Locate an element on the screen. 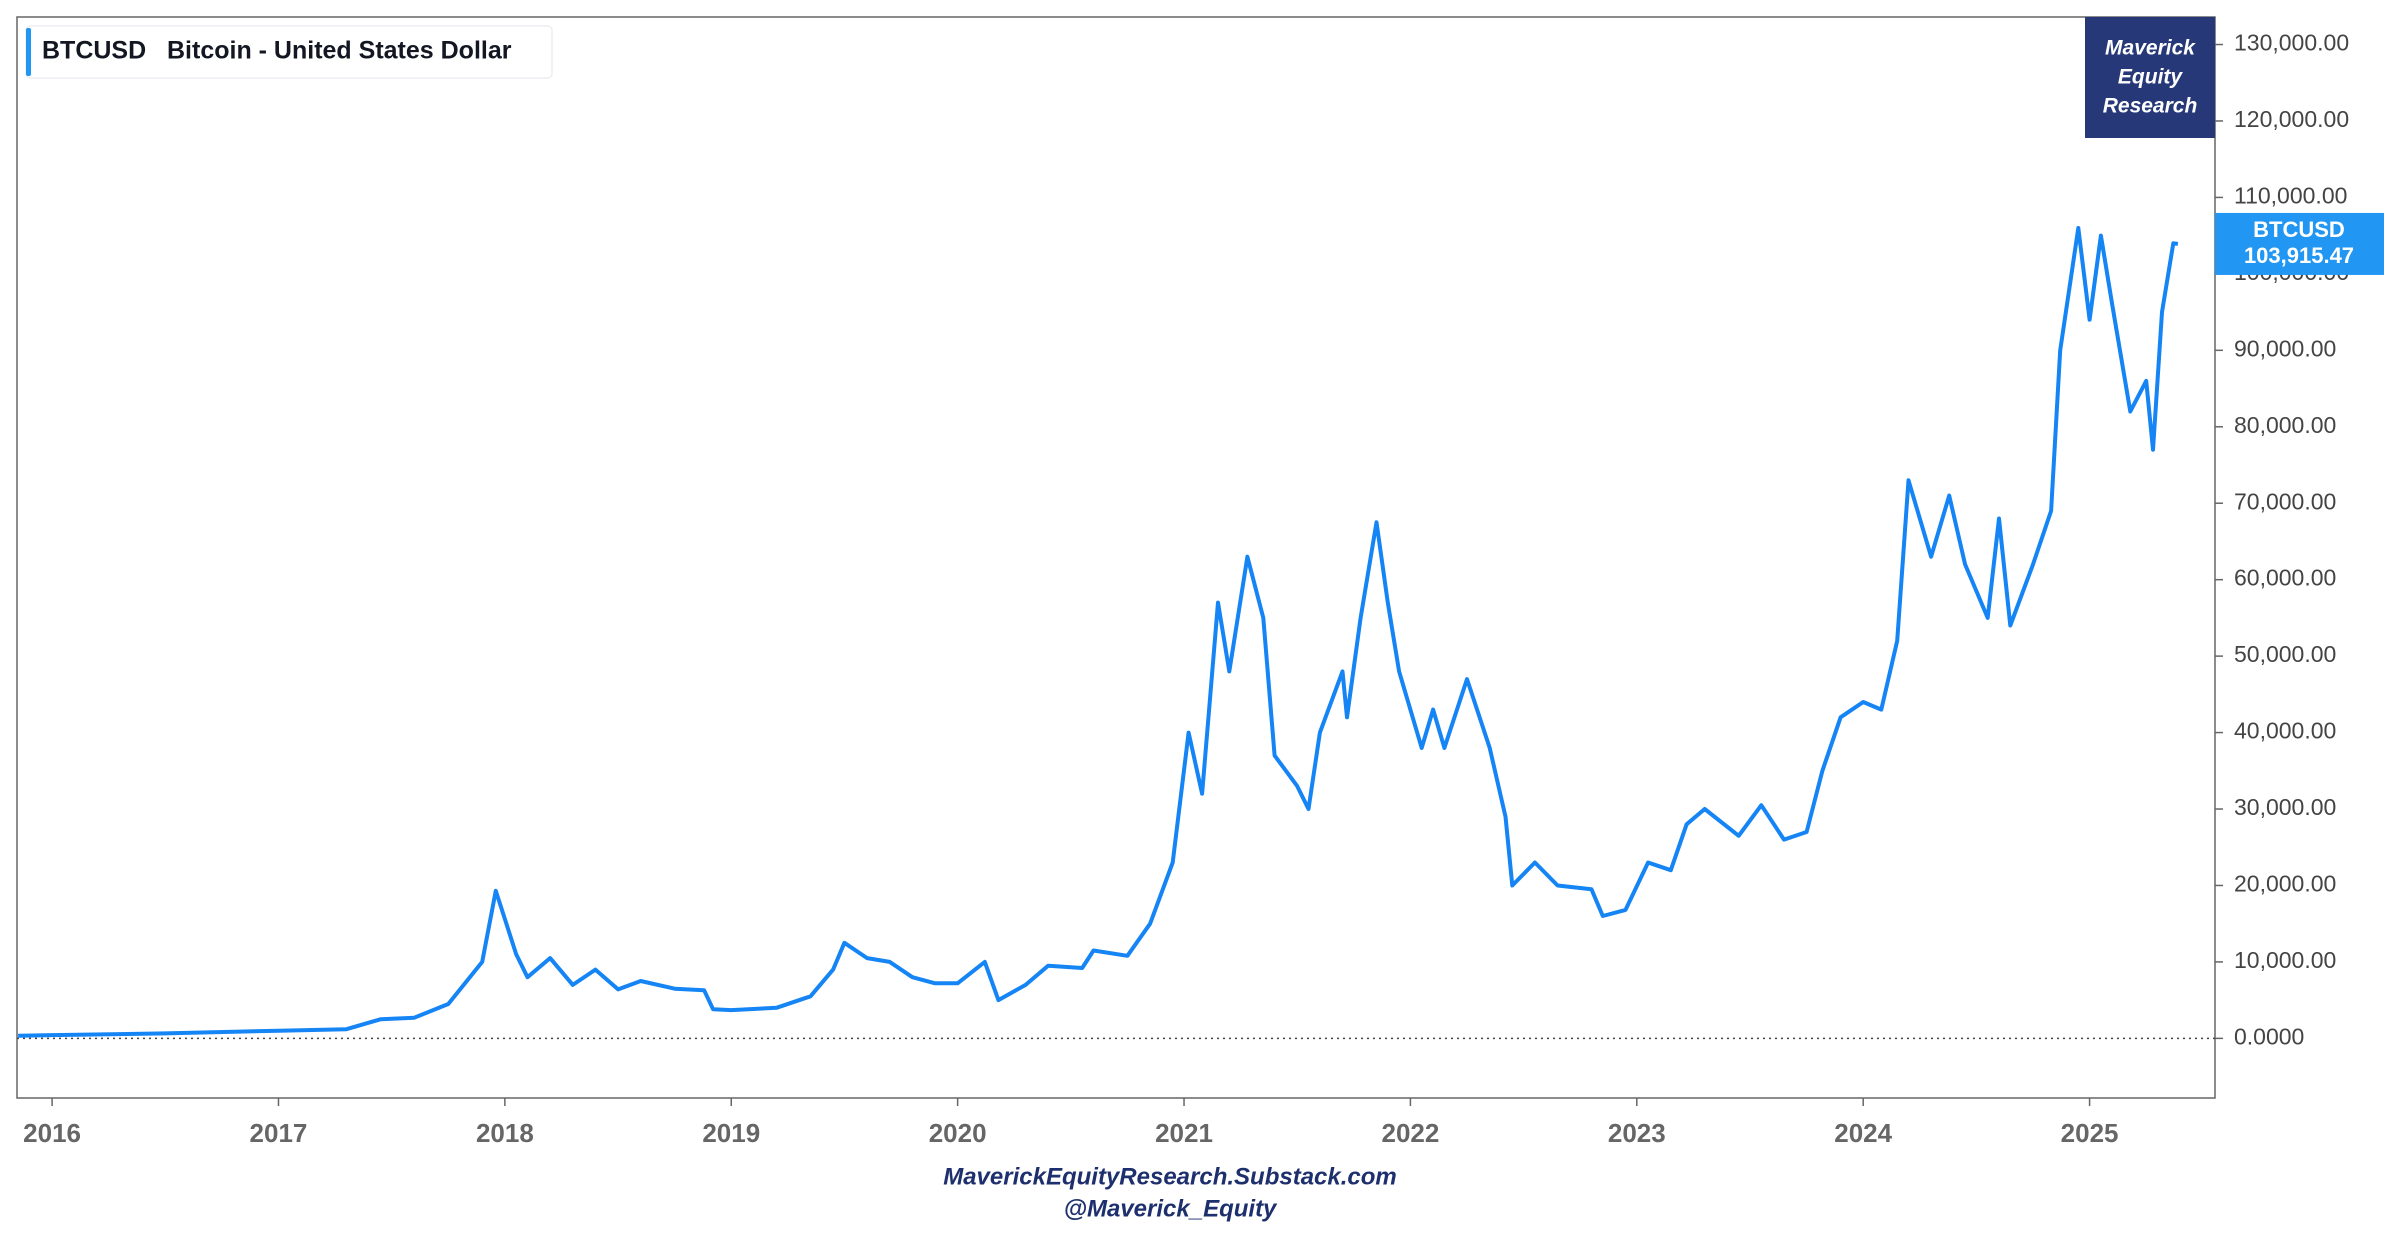 The height and width of the screenshot is (1244, 2399). watermark-text: Research is located at coordinates (2150, 106).